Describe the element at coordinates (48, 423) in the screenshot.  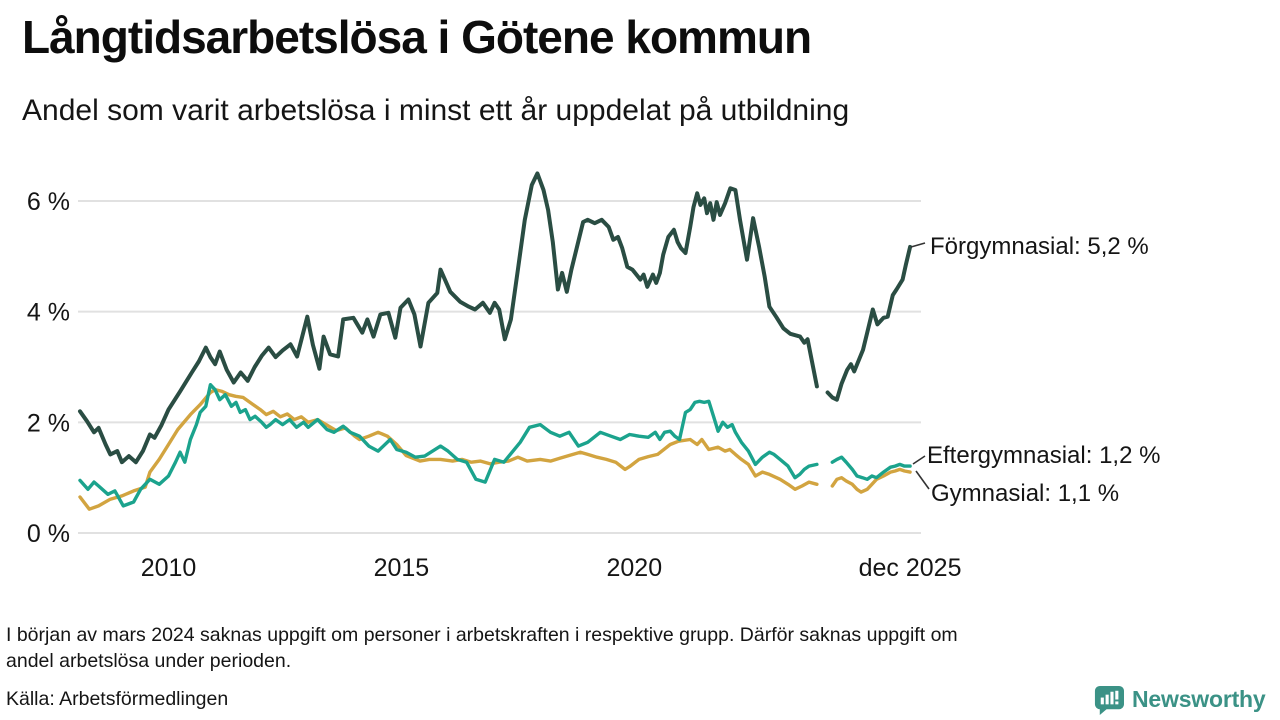
I see `y-tick-label-2: 2 %` at that location.